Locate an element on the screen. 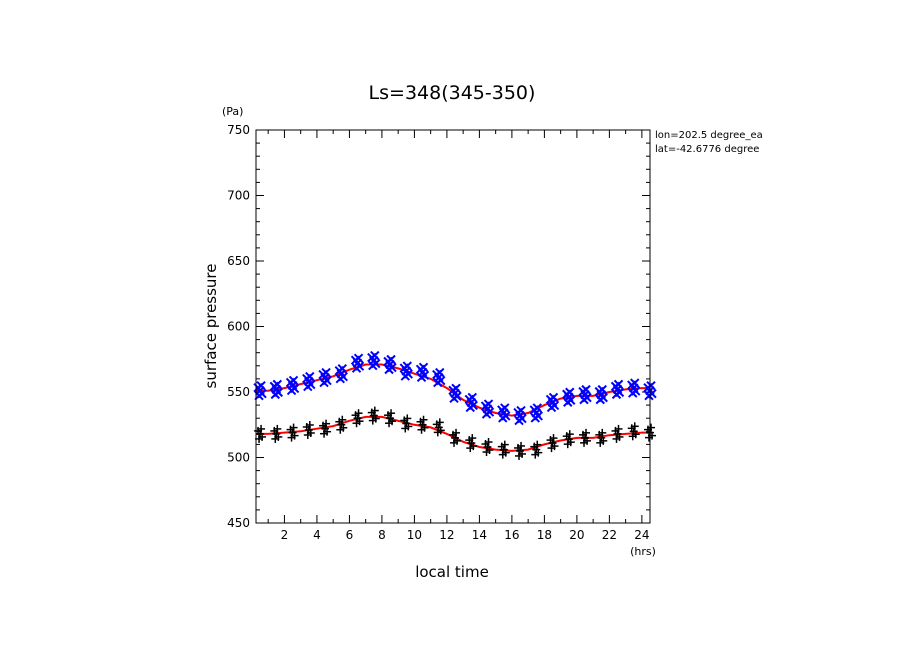  x-tick-label: 24 is located at coordinates (641, 535).